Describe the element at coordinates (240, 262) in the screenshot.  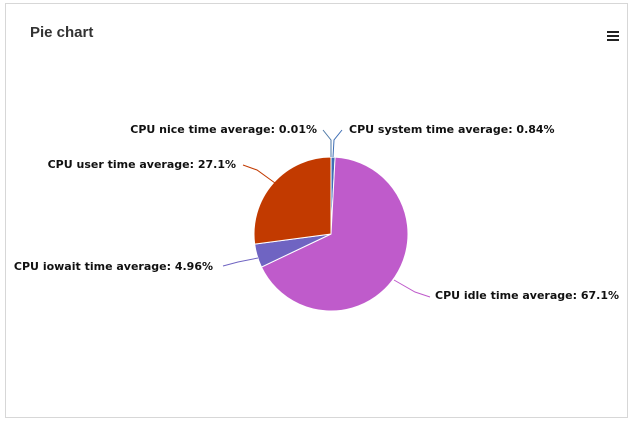
I see `leader-line-iowait` at that location.